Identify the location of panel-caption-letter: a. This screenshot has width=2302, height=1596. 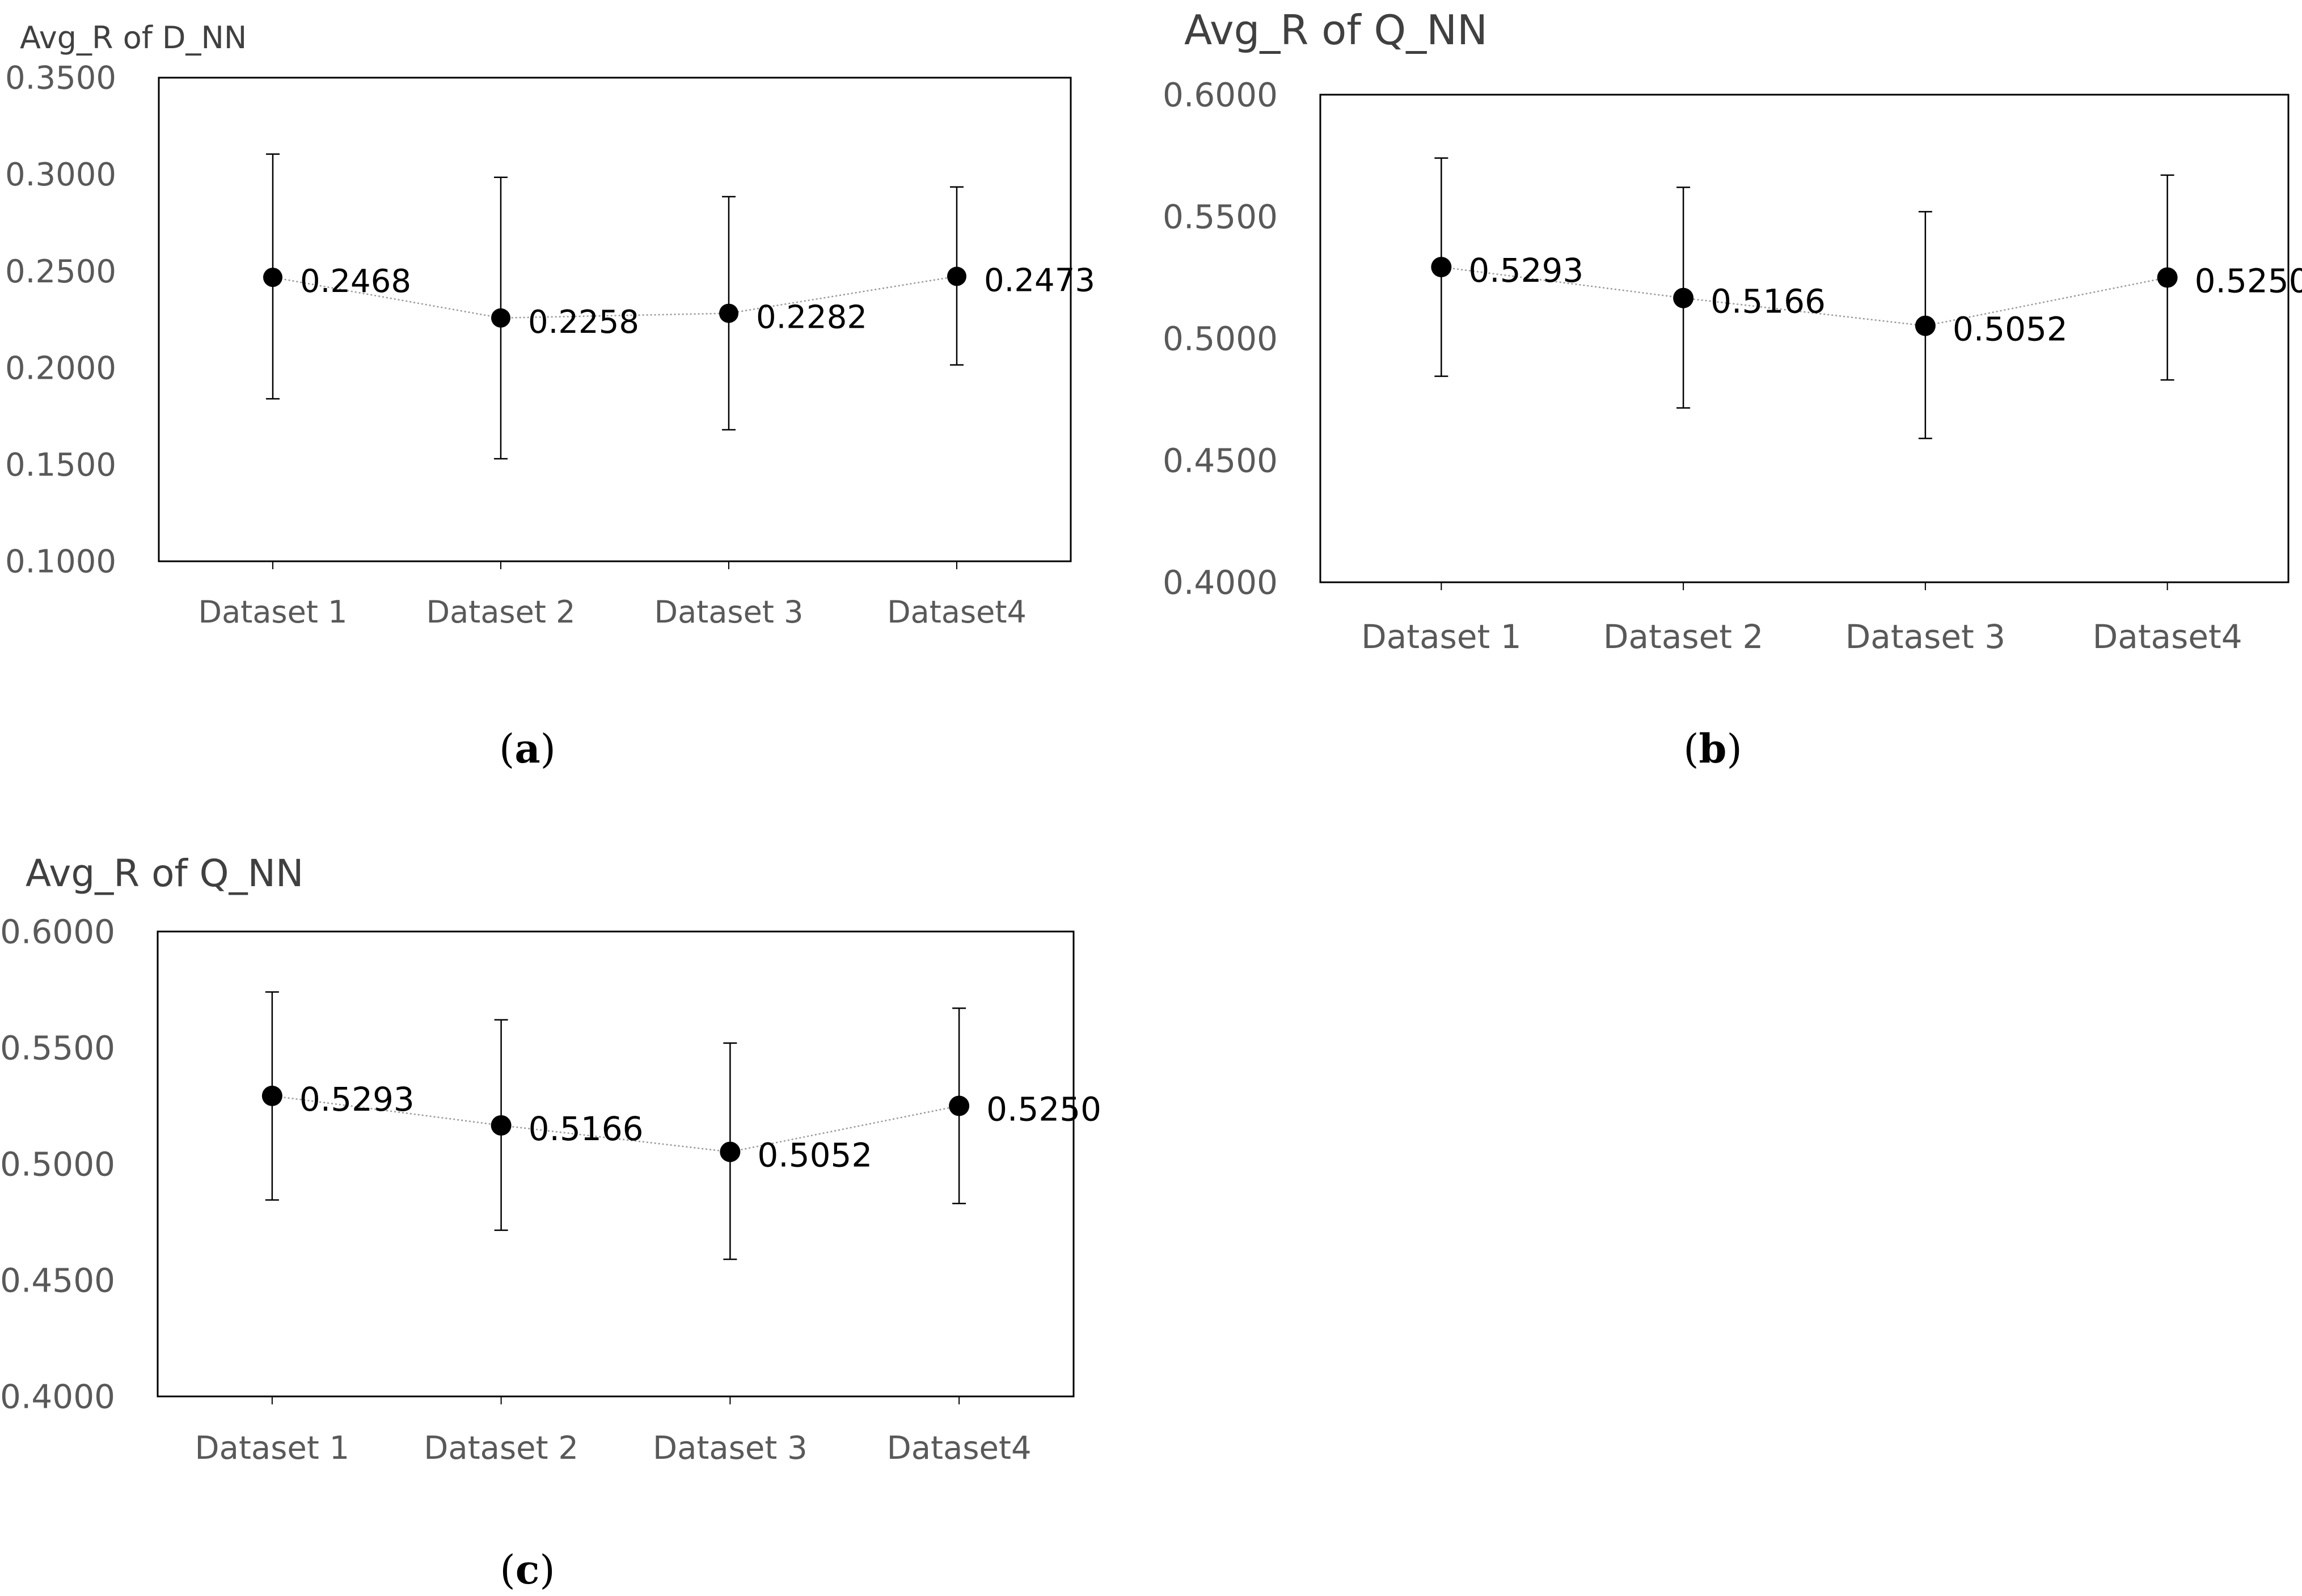
(527, 748).